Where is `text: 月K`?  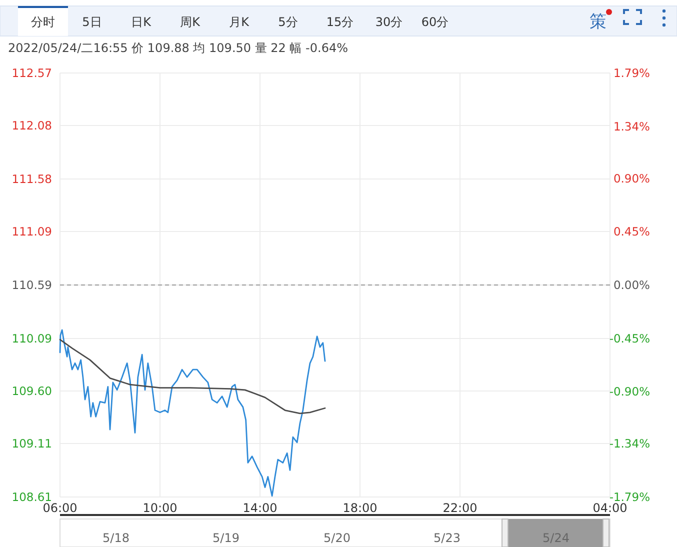
text: 月K is located at coordinates (239, 22).